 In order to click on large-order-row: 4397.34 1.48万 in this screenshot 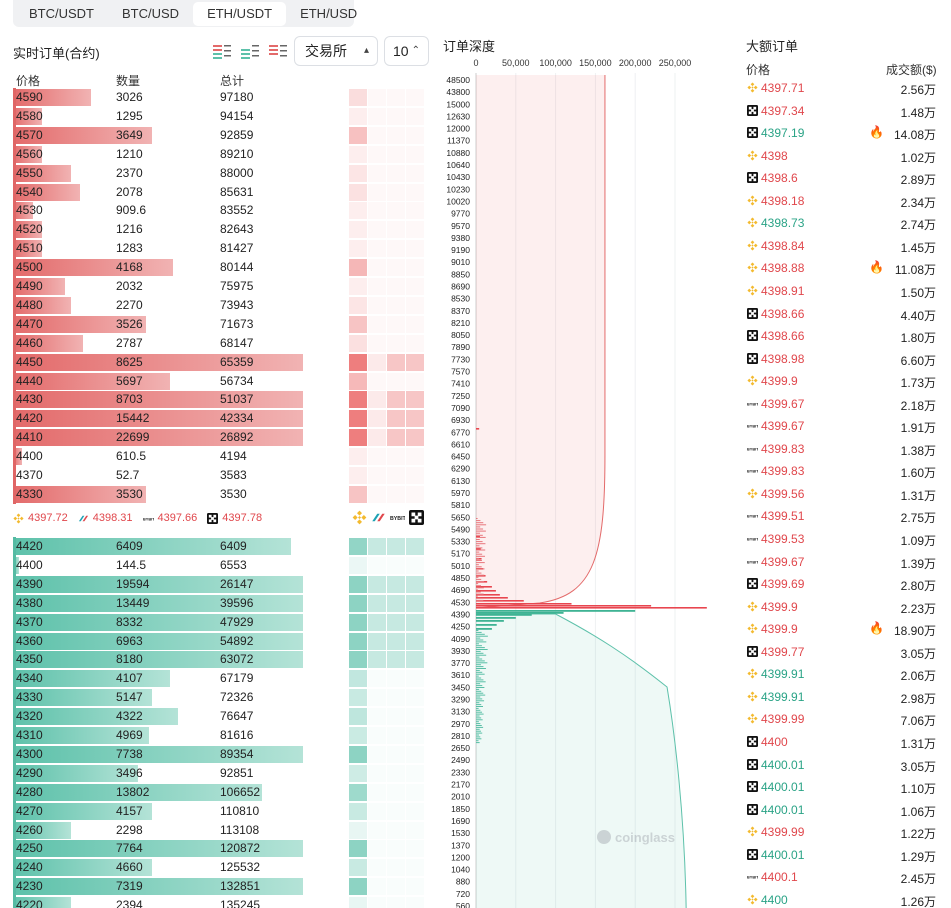, I will do `click(841, 111)`.